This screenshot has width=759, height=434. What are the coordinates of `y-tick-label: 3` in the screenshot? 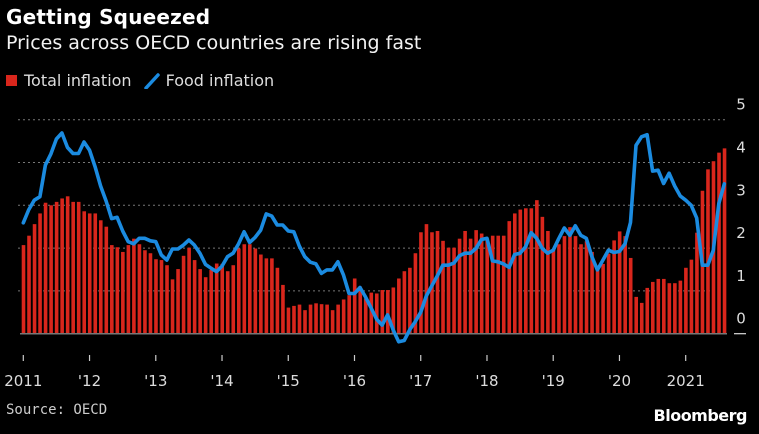 It's located at (741, 190).